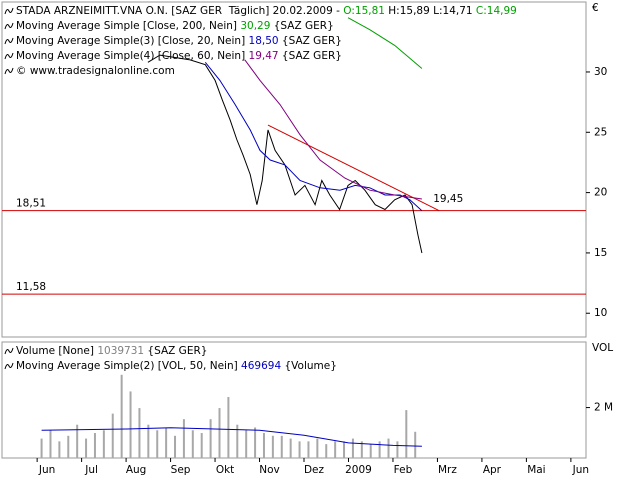  I want to click on legend-part: © www.tradesignalonline.com, so click(95, 71).